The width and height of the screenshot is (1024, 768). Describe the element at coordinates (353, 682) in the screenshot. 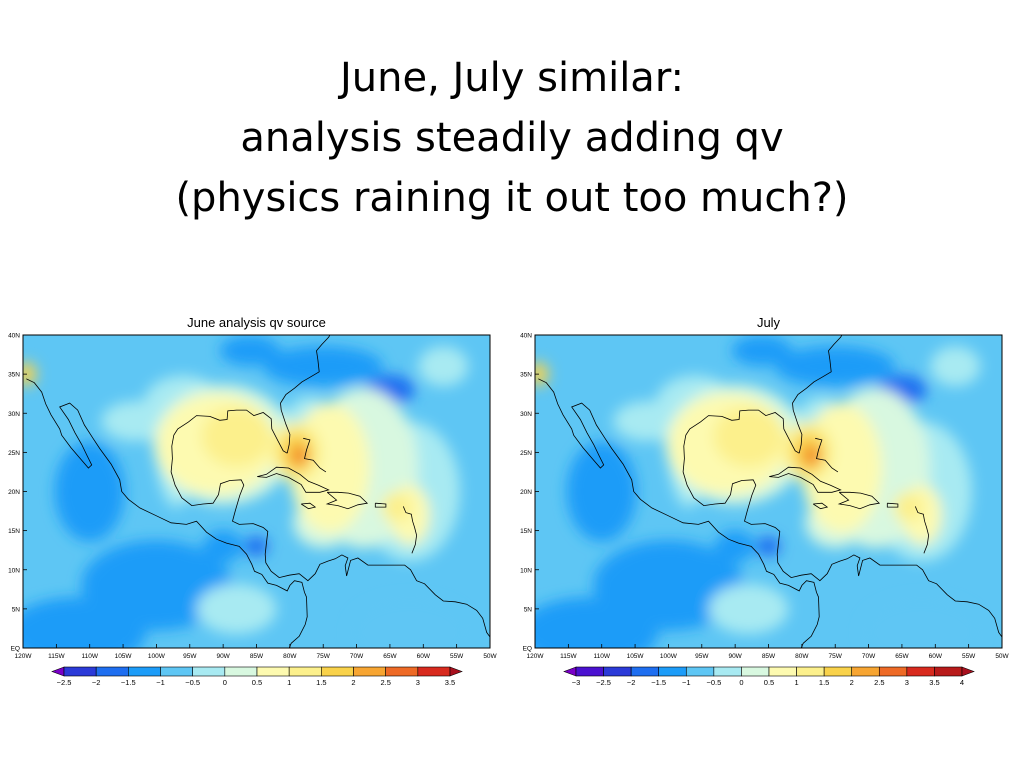

I see `colorbar-label: 2` at that location.